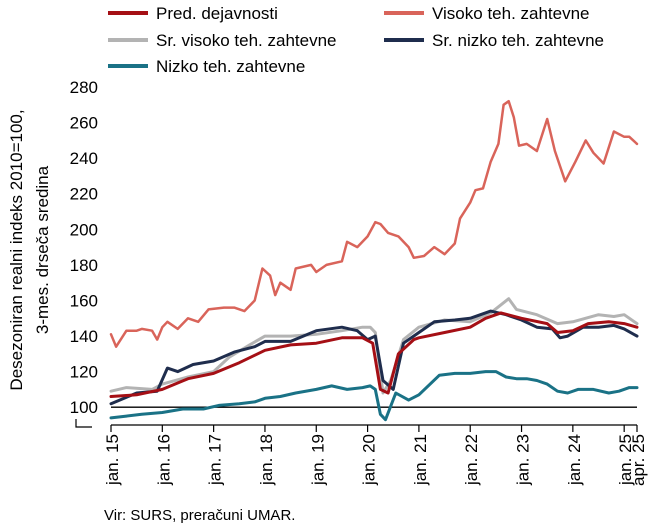  Describe the element at coordinates (317, 460) in the screenshot. I see `x-tick-label: jan. 19` at that location.